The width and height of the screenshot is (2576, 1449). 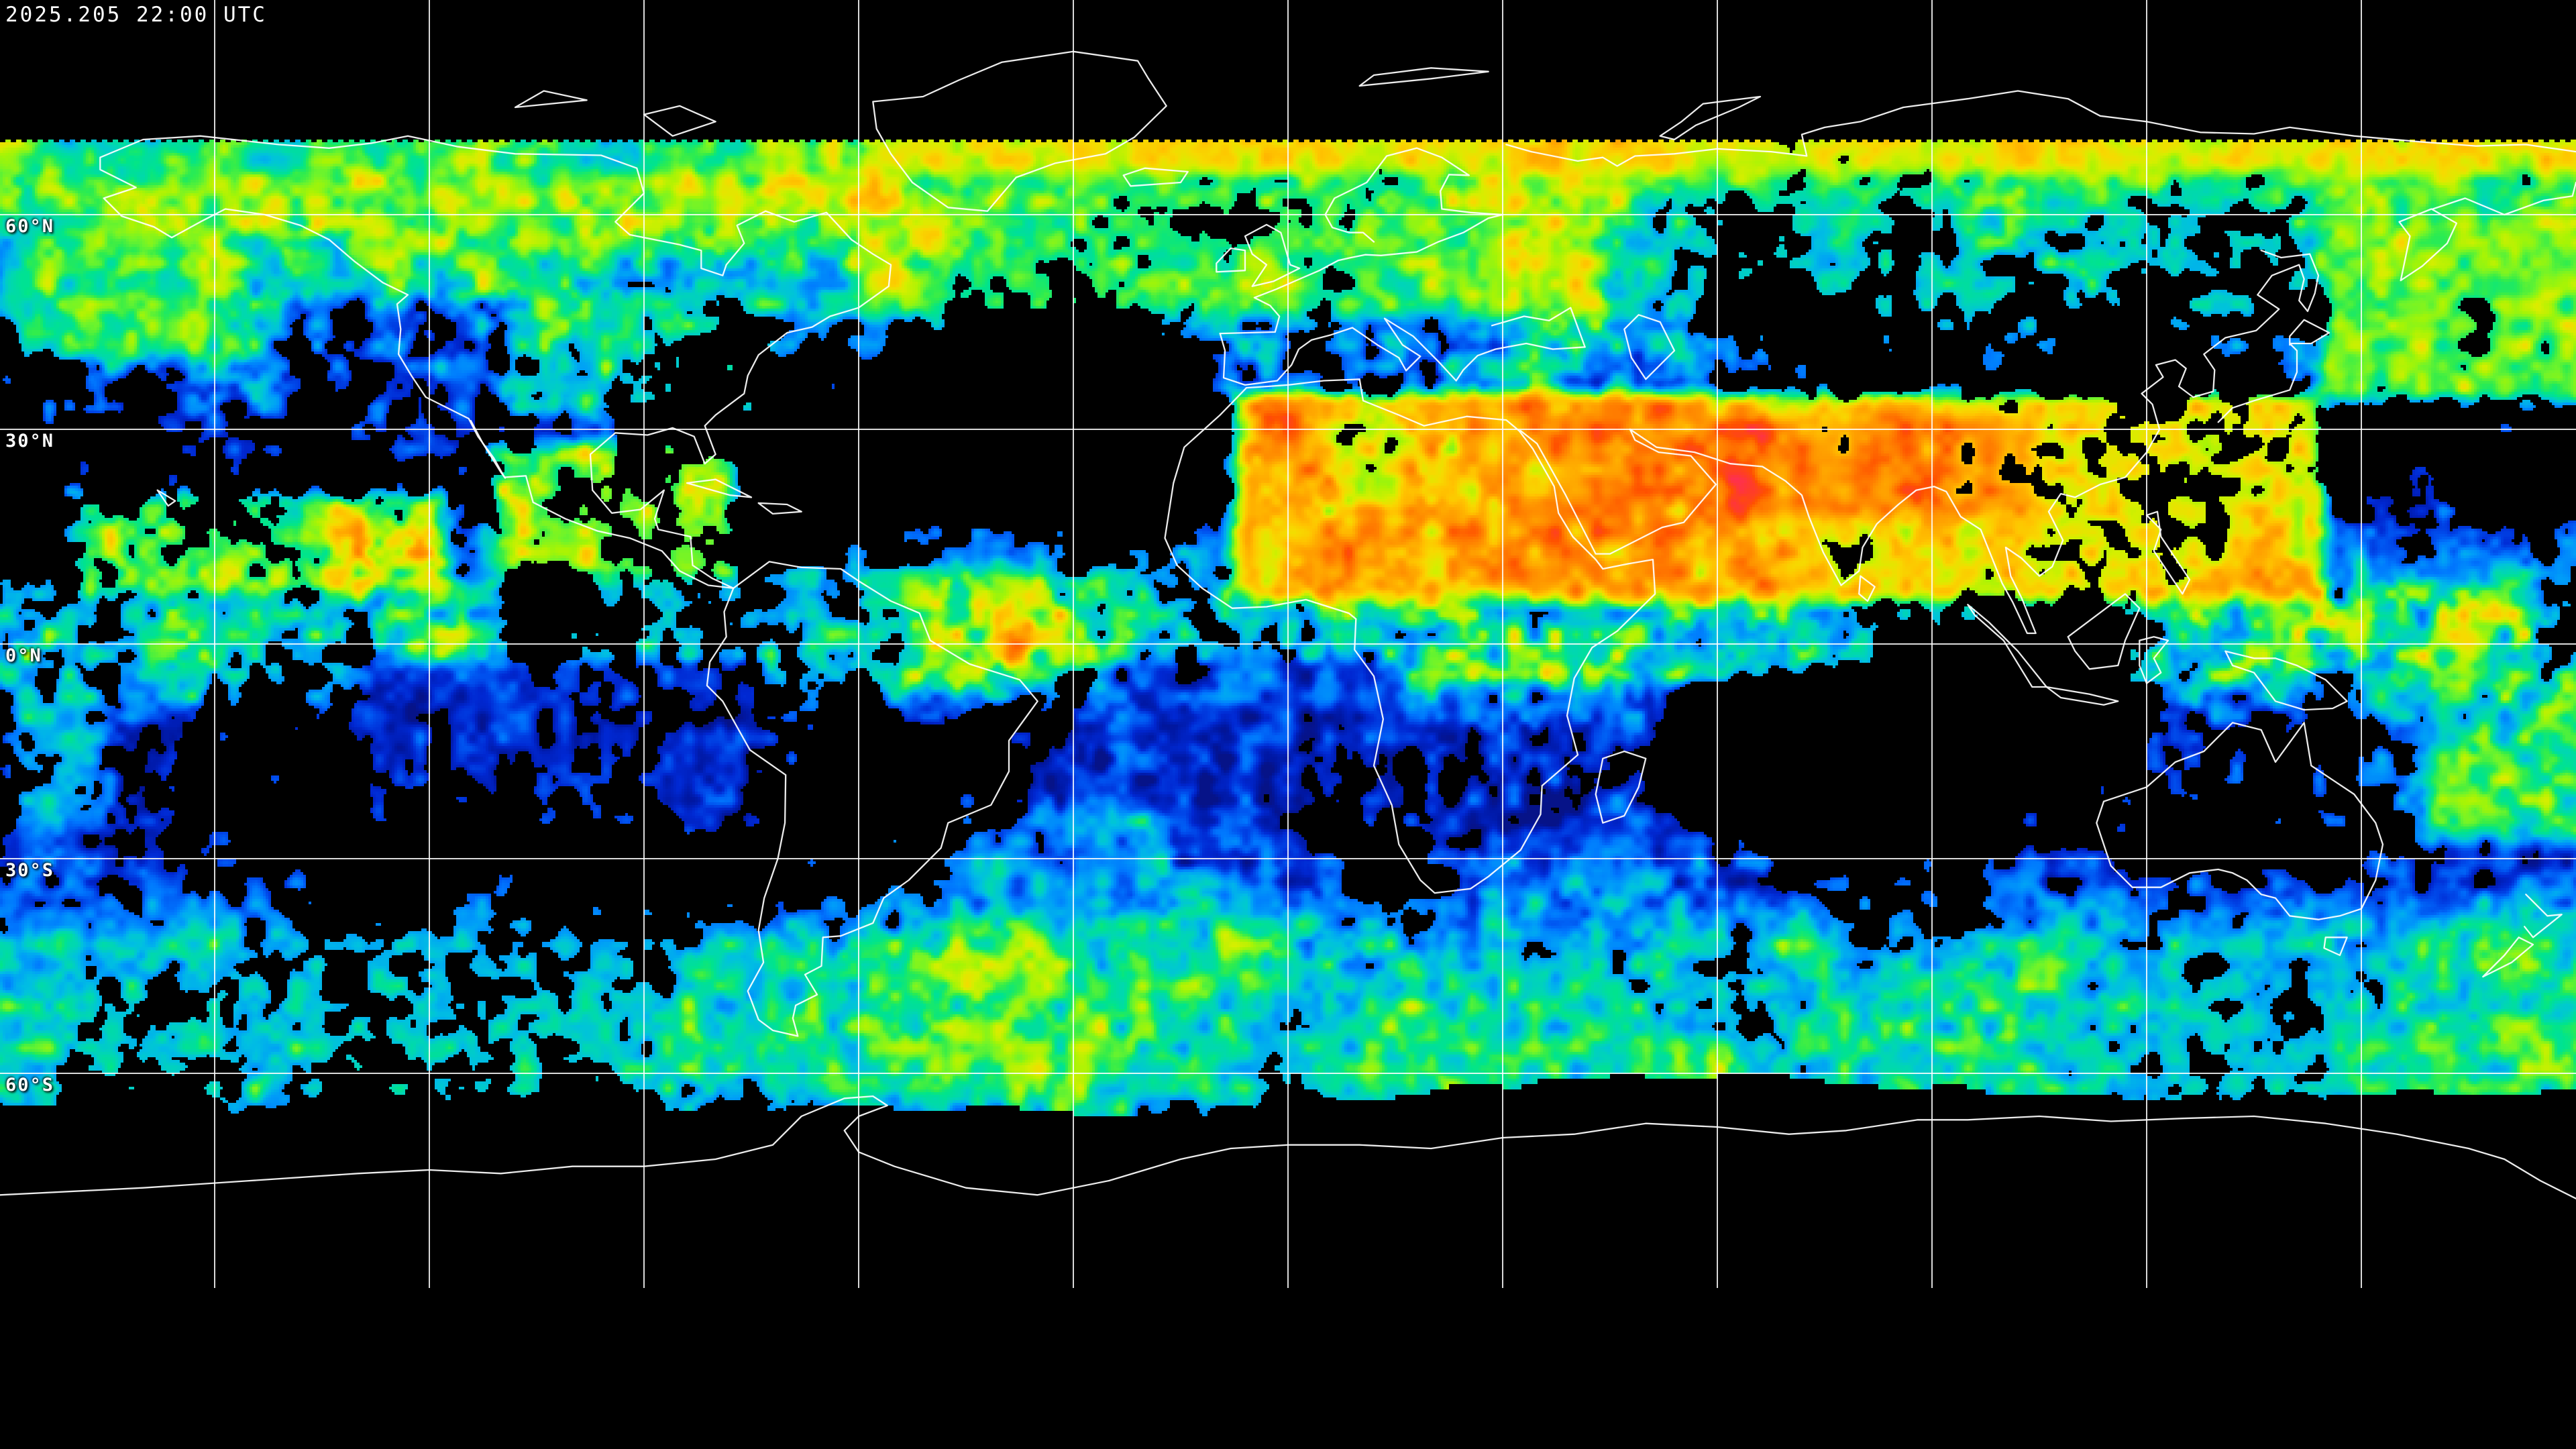 What do you see at coordinates (23, 655) in the screenshot?
I see `lat-label-0n: 0°N` at bounding box center [23, 655].